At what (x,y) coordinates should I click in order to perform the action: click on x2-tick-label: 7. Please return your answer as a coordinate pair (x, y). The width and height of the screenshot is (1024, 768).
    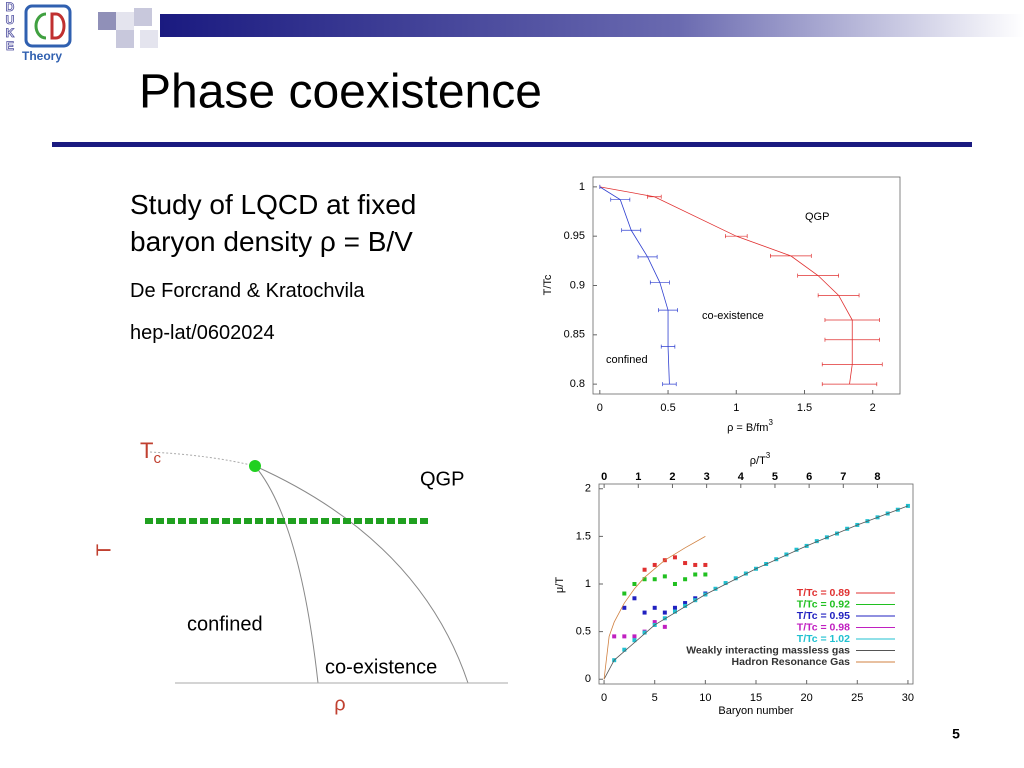
    Looking at the image, I should click on (843, 477).